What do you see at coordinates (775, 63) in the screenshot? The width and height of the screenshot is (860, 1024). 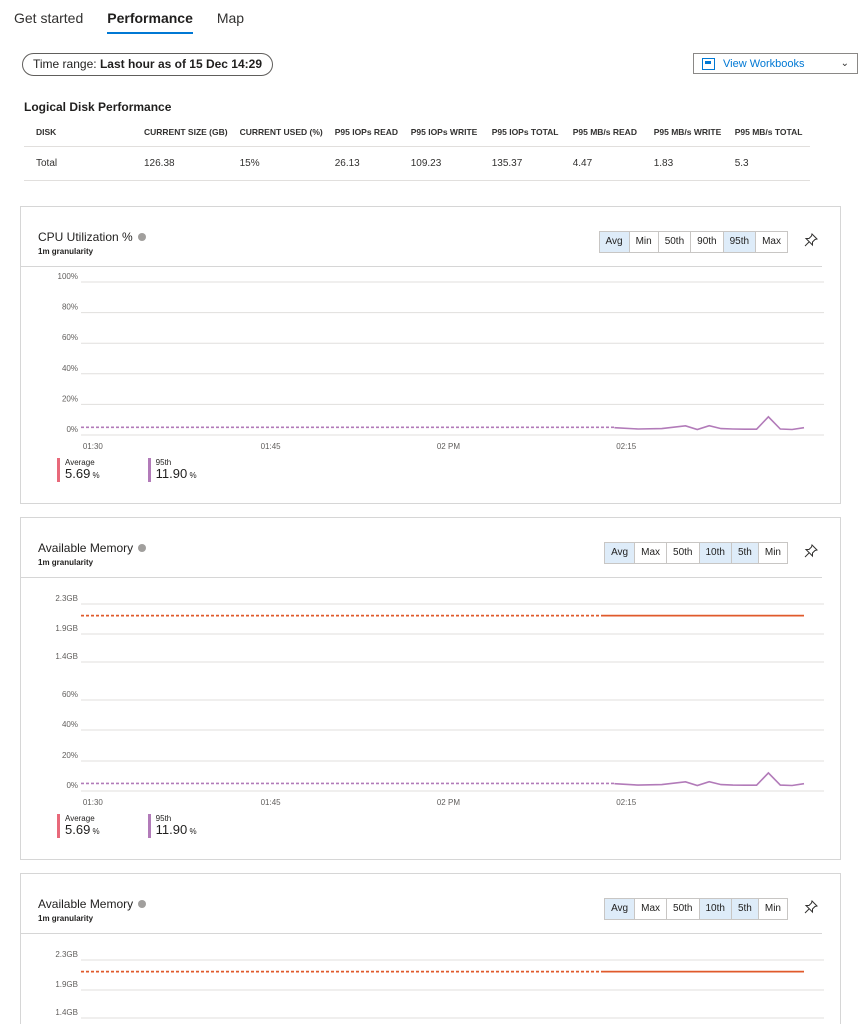 I see `view-workbooks-dropdown: View Workbooks ⌄` at bounding box center [775, 63].